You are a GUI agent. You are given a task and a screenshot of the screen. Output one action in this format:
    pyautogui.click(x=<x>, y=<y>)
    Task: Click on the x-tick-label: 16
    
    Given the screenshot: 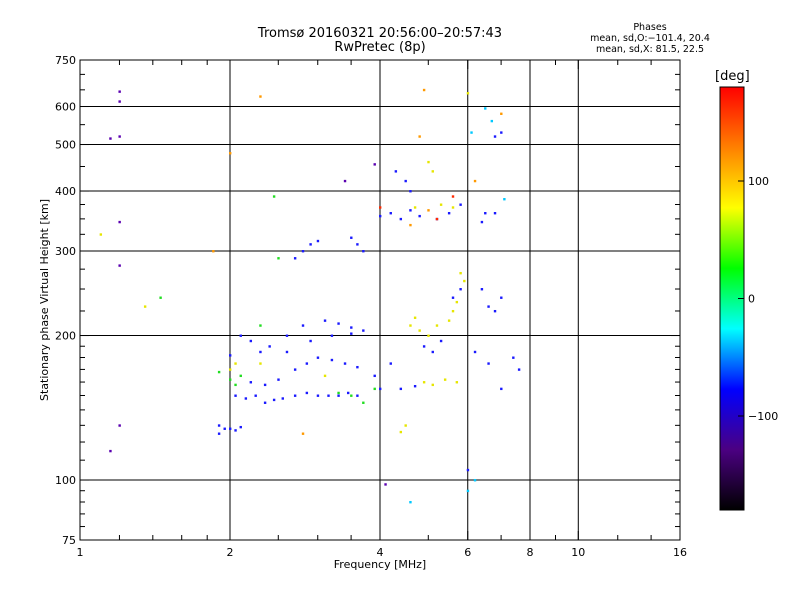 What is the action you would take?
    pyautogui.click(x=680, y=552)
    